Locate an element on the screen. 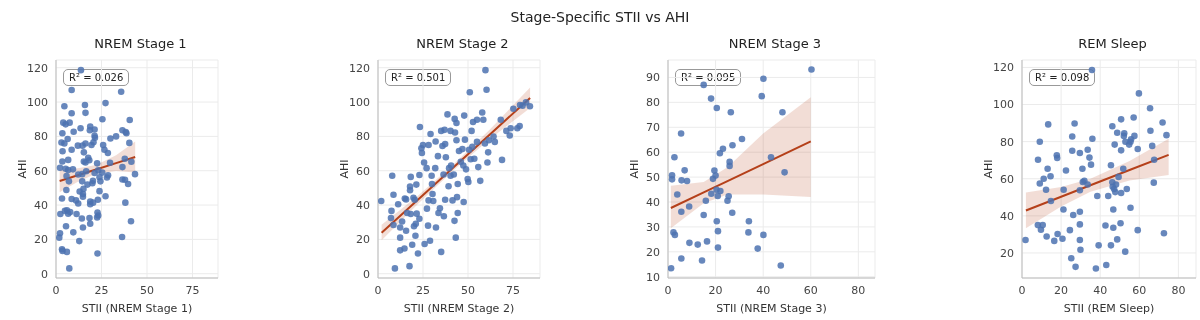 The width and height of the screenshot is (1200, 320). y-tick-label: 50 is located at coordinates (653, 177).